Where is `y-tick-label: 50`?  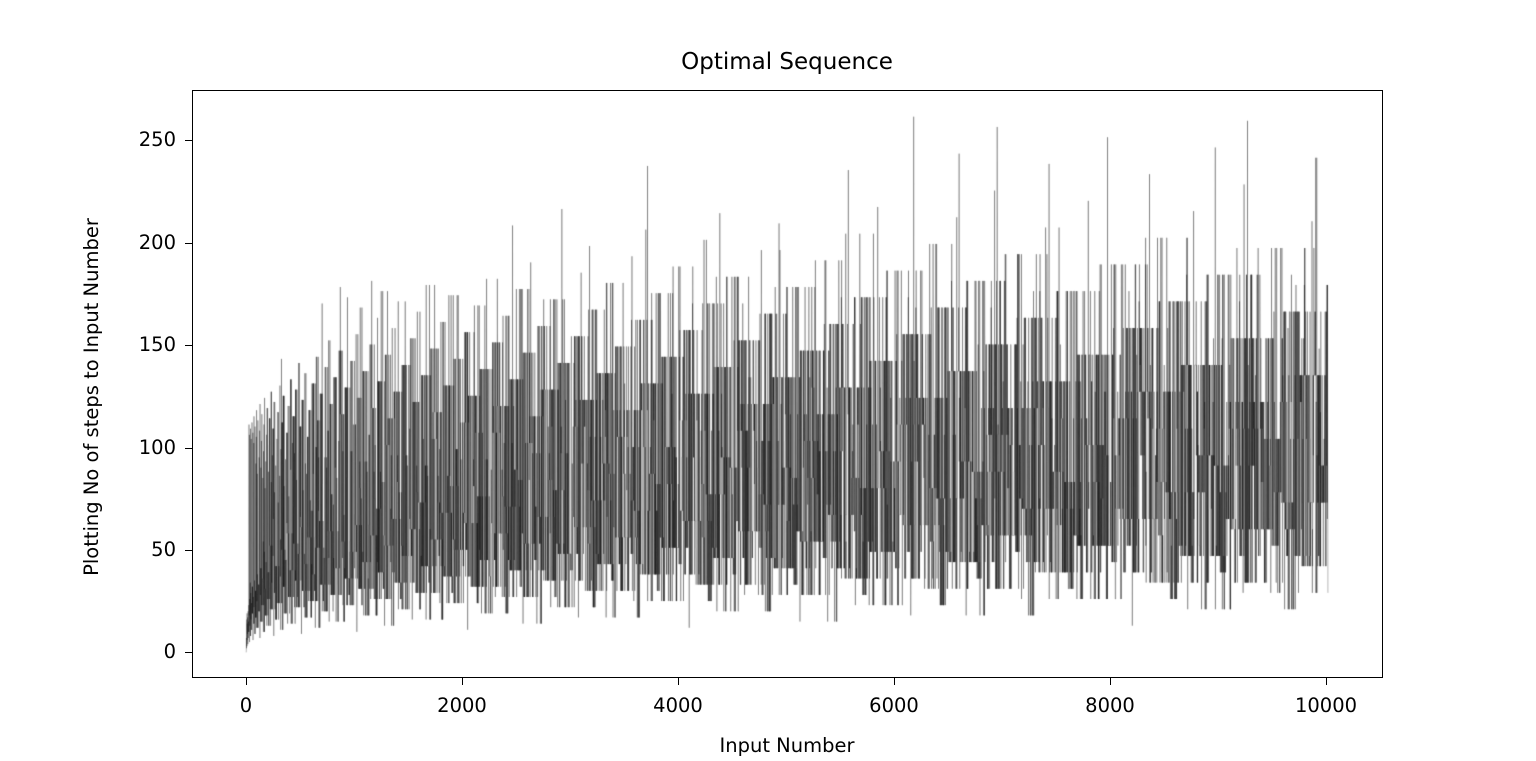
y-tick-label: 50 is located at coordinates (163, 549).